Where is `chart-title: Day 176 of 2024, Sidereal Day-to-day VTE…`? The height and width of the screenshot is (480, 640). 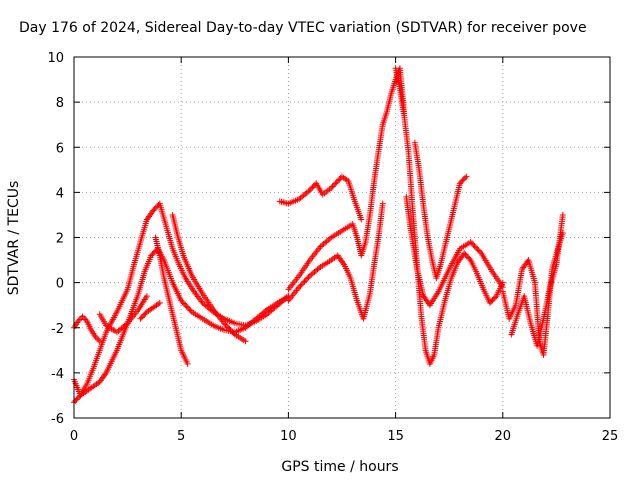
chart-title: Day 176 of 2024, Sidereal Day-to-day VTE… is located at coordinates (303, 28).